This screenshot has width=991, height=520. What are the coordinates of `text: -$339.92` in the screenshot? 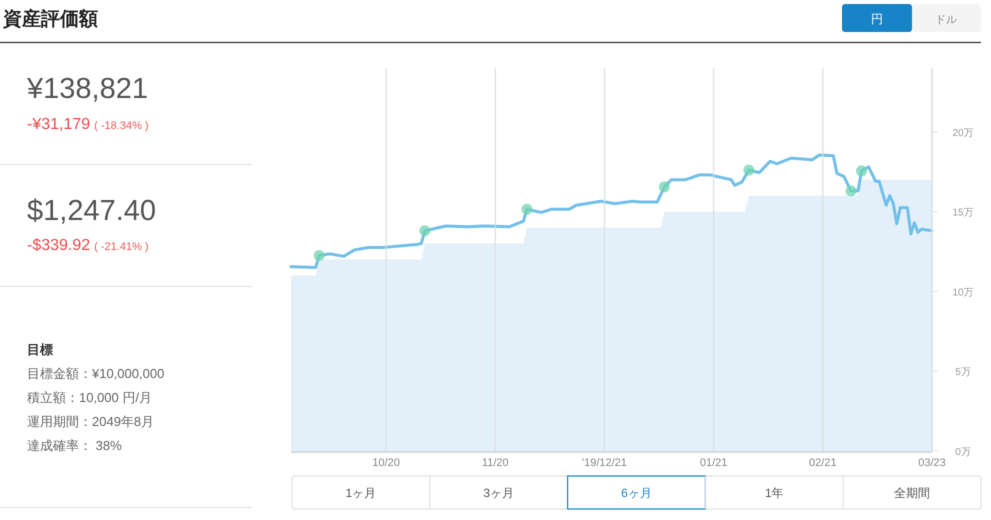 It's located at (58, 245).